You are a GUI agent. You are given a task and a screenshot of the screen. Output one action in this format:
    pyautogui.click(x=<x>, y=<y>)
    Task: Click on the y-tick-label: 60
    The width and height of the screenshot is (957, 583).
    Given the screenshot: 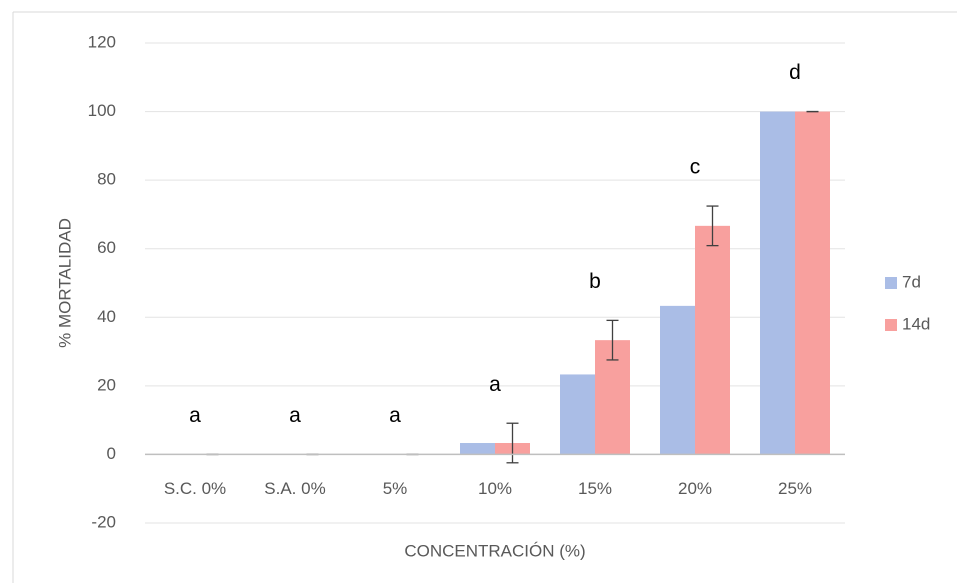 What is the action you would take?
    pyautogui.click(x=106, y=247)
    